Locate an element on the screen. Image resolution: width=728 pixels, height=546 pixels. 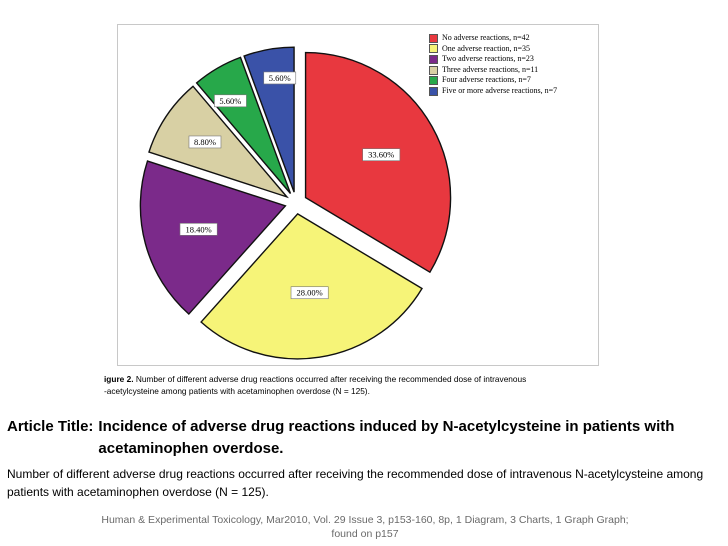
legend-item: Four adverse reactions, n=7 is located at coordinates (513, 80).